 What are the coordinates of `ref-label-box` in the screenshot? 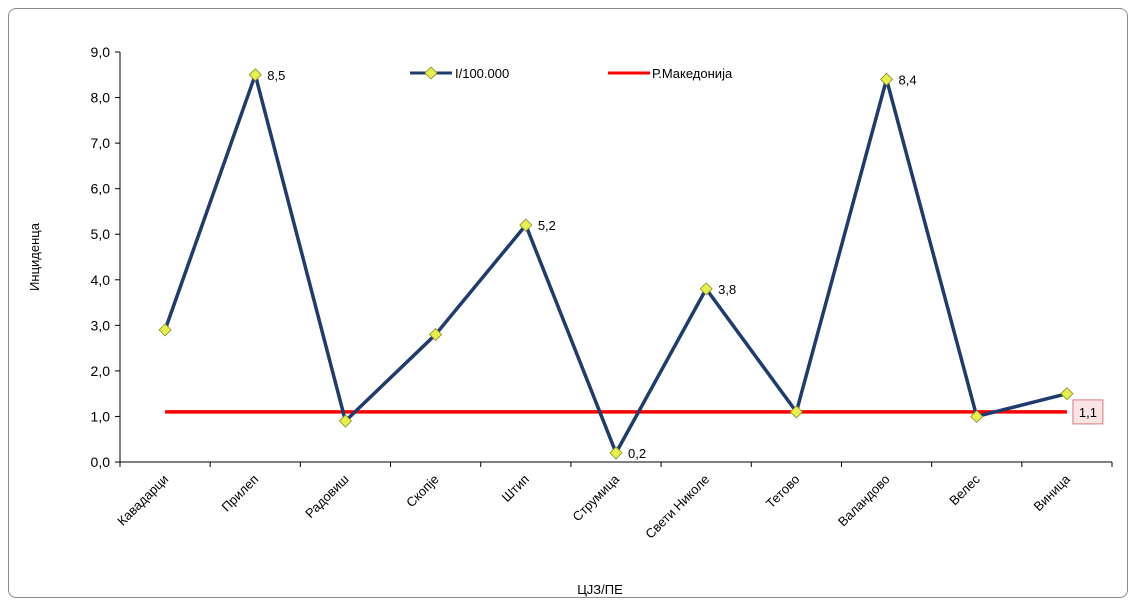 It's located at (1088, 412).